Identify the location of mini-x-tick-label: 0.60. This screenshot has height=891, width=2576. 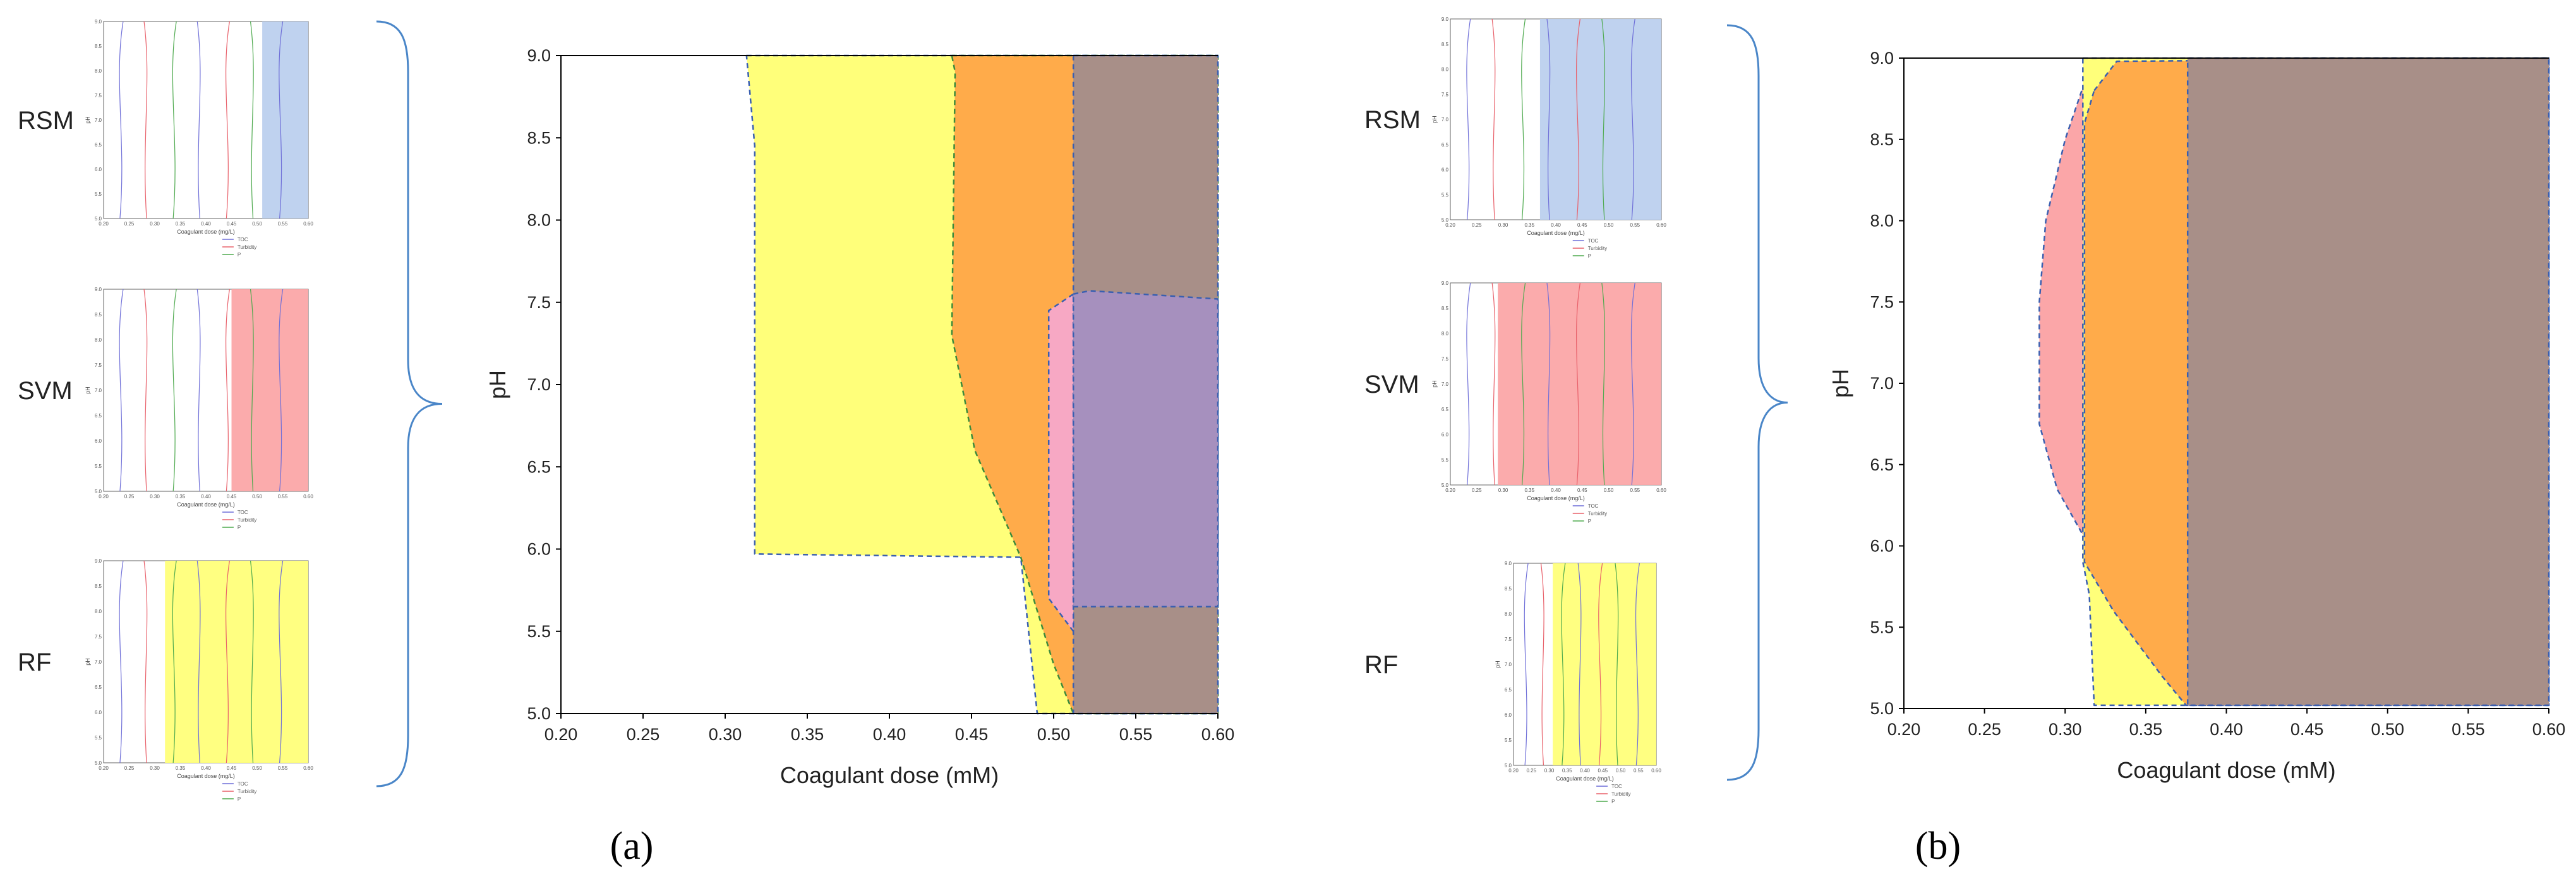
(1661, 225).